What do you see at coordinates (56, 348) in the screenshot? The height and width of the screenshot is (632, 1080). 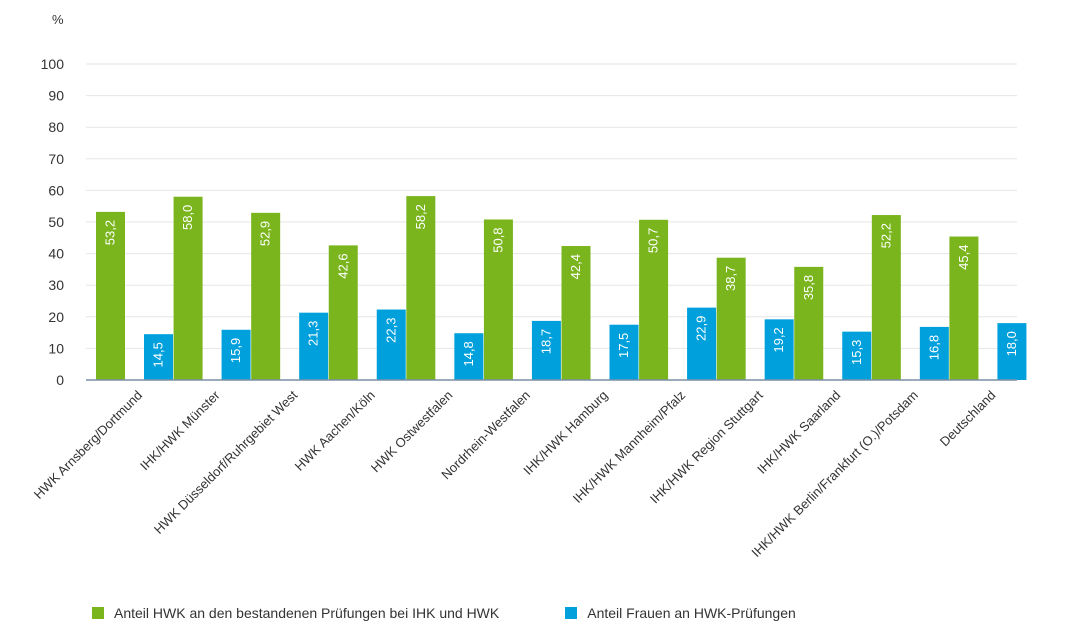 I see `y-tick-label: 10` at bounding box center [56, 348].